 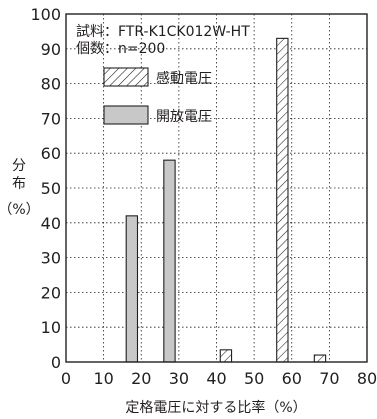 I want to click on annotation: 試料：FTR-K1CK012W-HT 個数：n=200, so click(x=163, y=40).